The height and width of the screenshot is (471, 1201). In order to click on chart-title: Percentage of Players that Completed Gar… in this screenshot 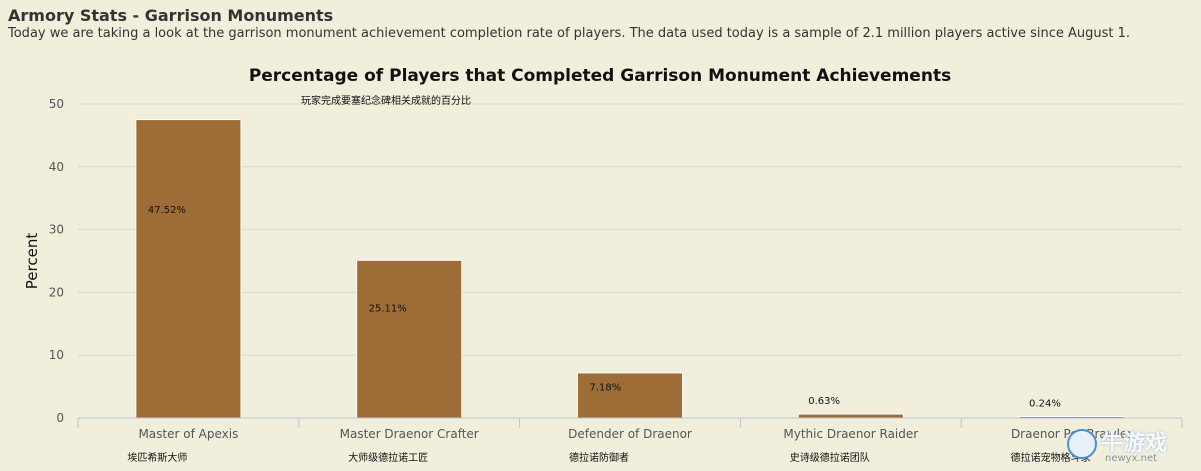, I will do `click(600, 76)`.